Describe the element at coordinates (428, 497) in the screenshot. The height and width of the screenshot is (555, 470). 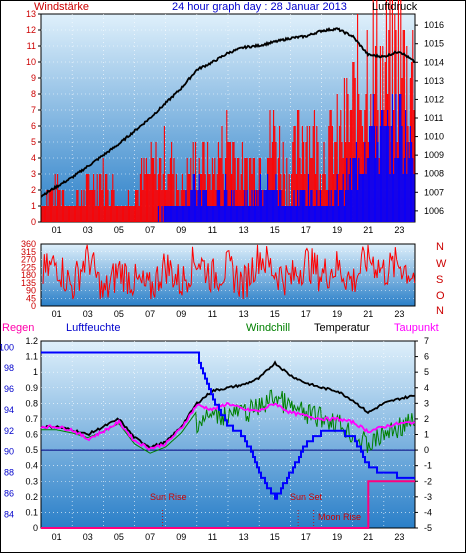
I see `temperature-tick-label: -3` at that location.